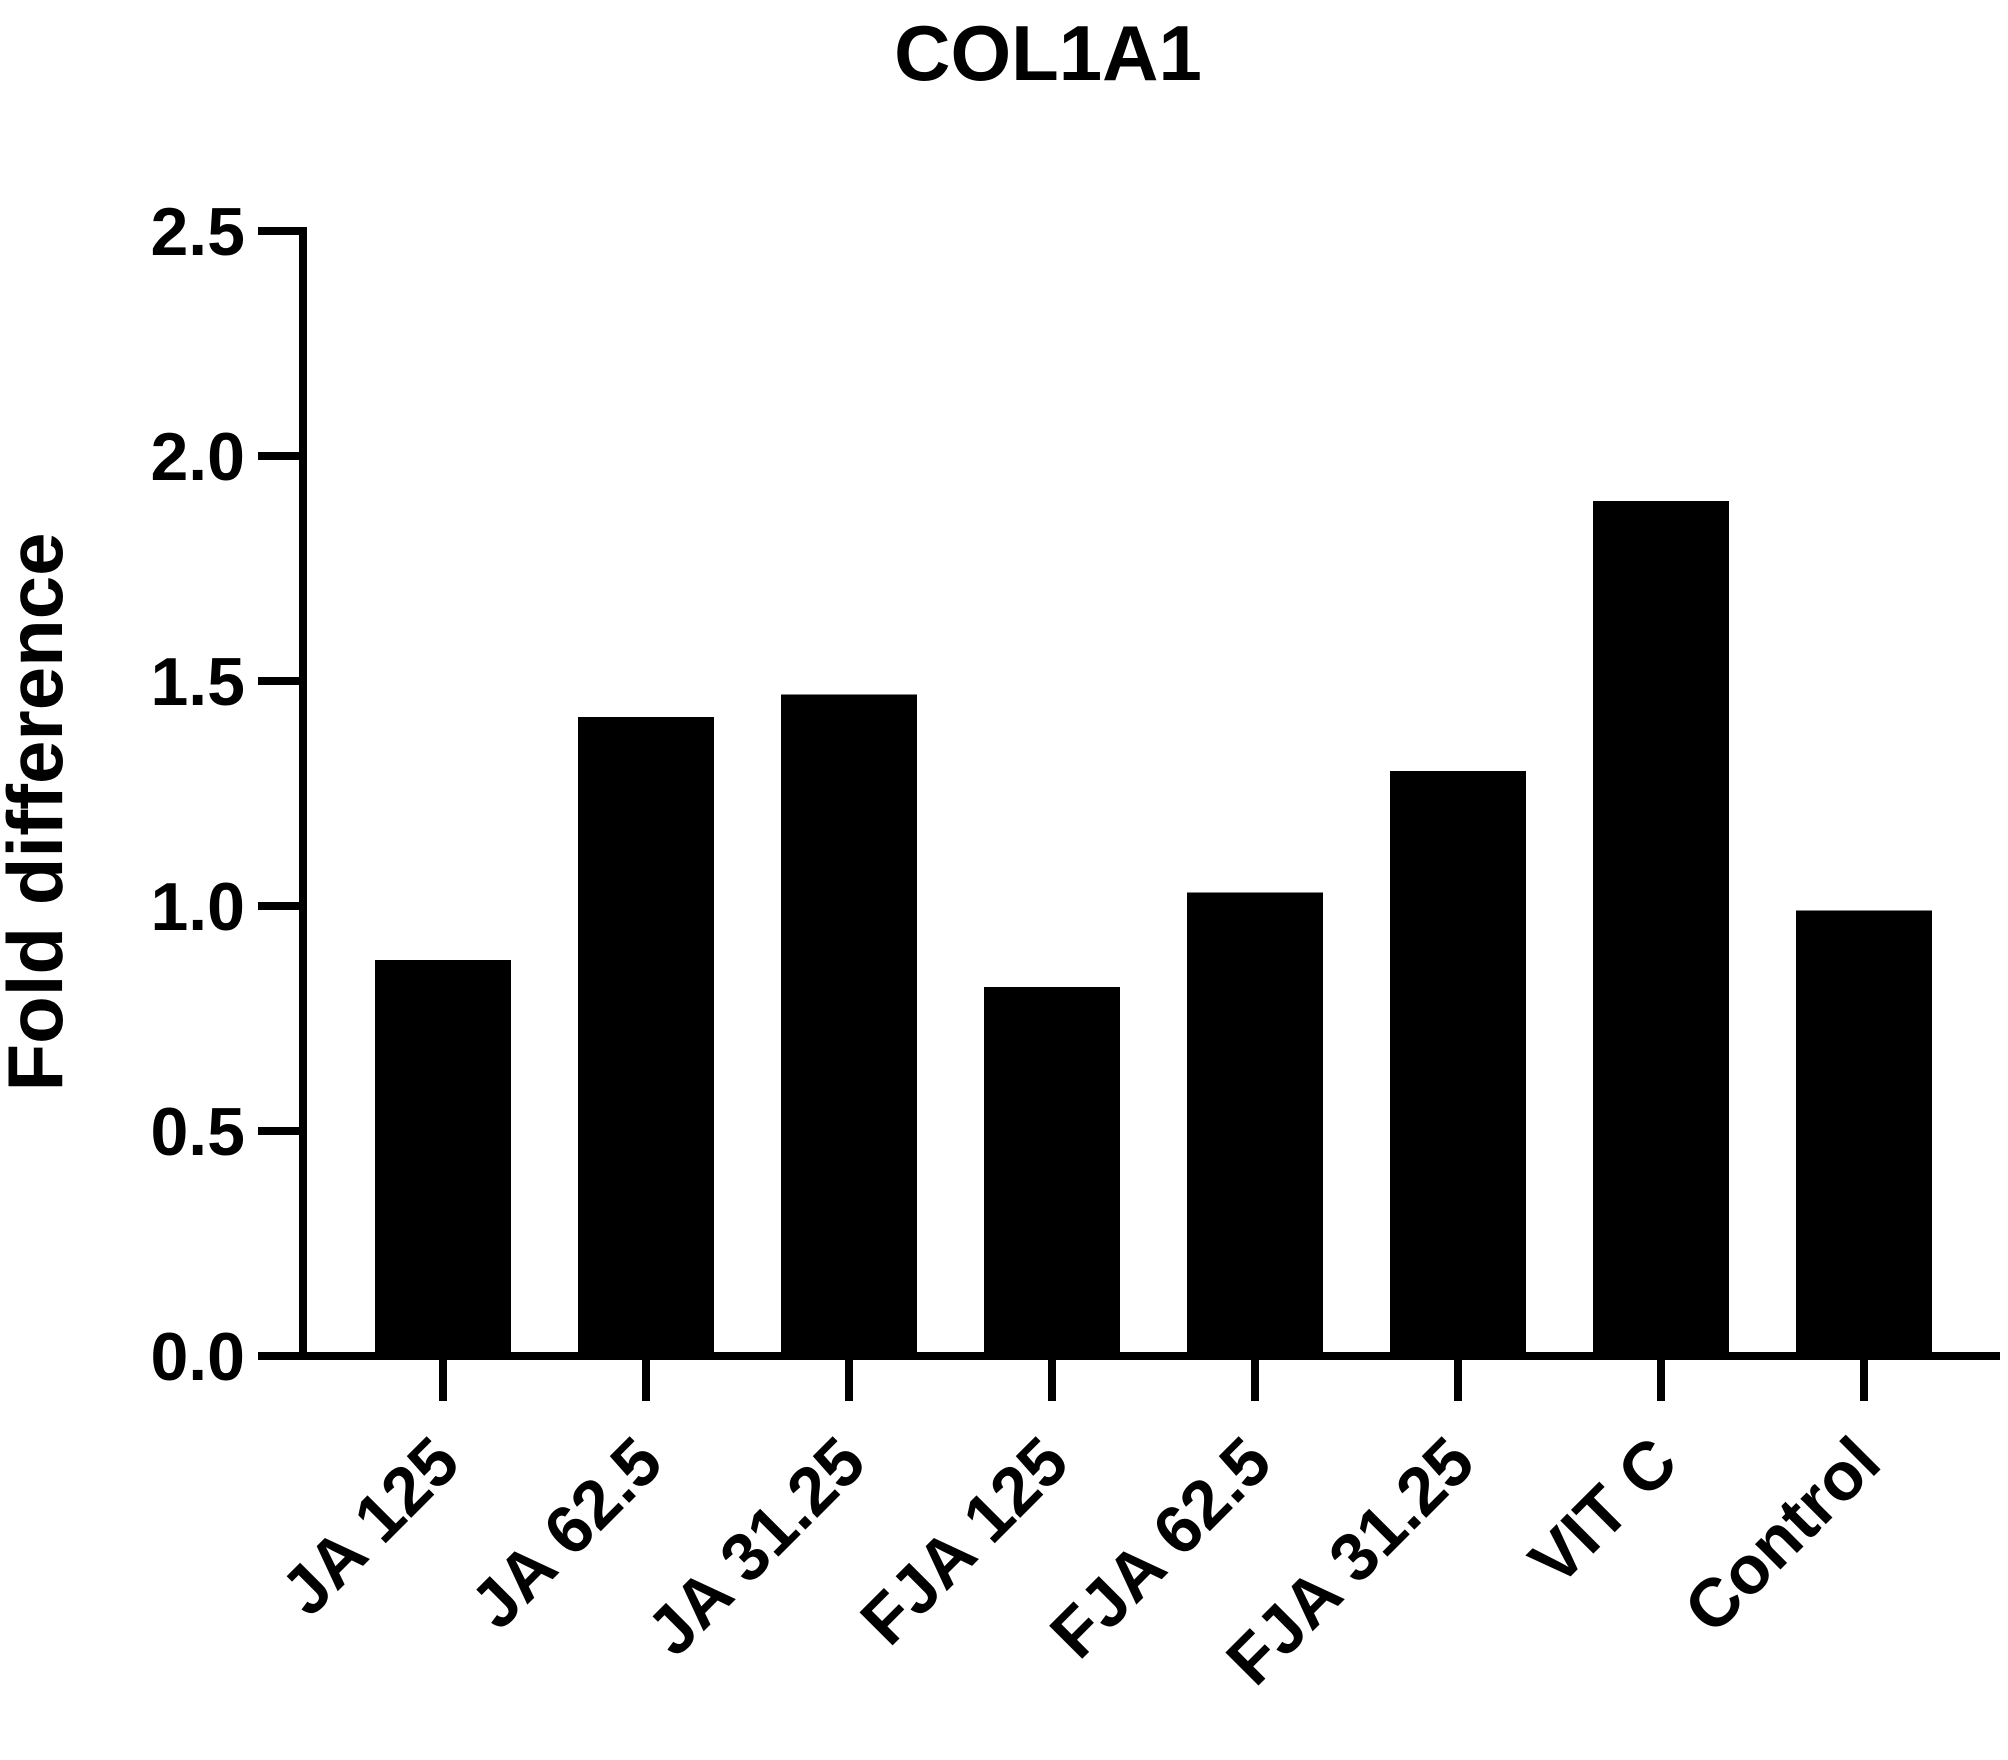 The height and width of the screenshot is (1760, 2008). What do you see at coordinates (1864, 1133) in the screenshot?
I see `bar-control` at bounding box center [1864, 1133].